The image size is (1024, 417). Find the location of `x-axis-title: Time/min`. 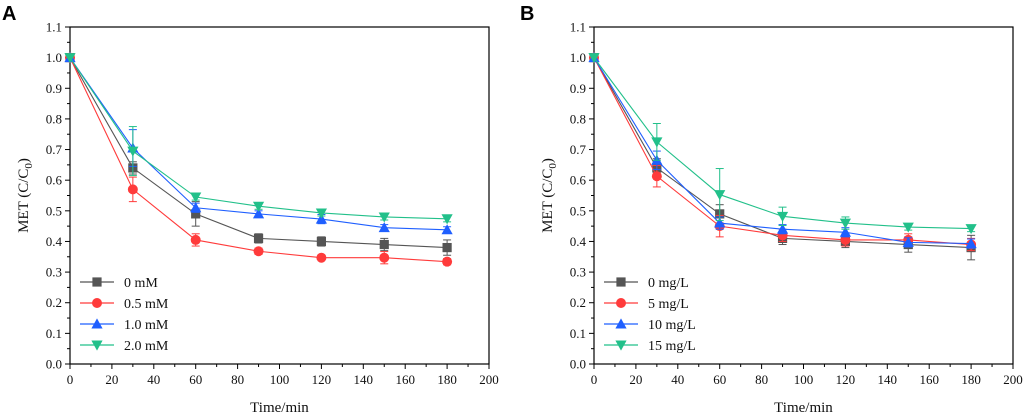

x-axis-title: Time/min is located at coordinates (803, 408).